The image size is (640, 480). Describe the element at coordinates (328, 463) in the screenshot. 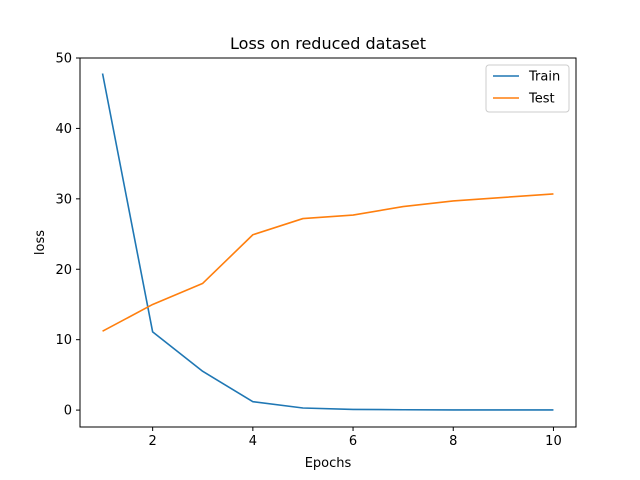

I see `x-axis-label: Epochs` at that location.